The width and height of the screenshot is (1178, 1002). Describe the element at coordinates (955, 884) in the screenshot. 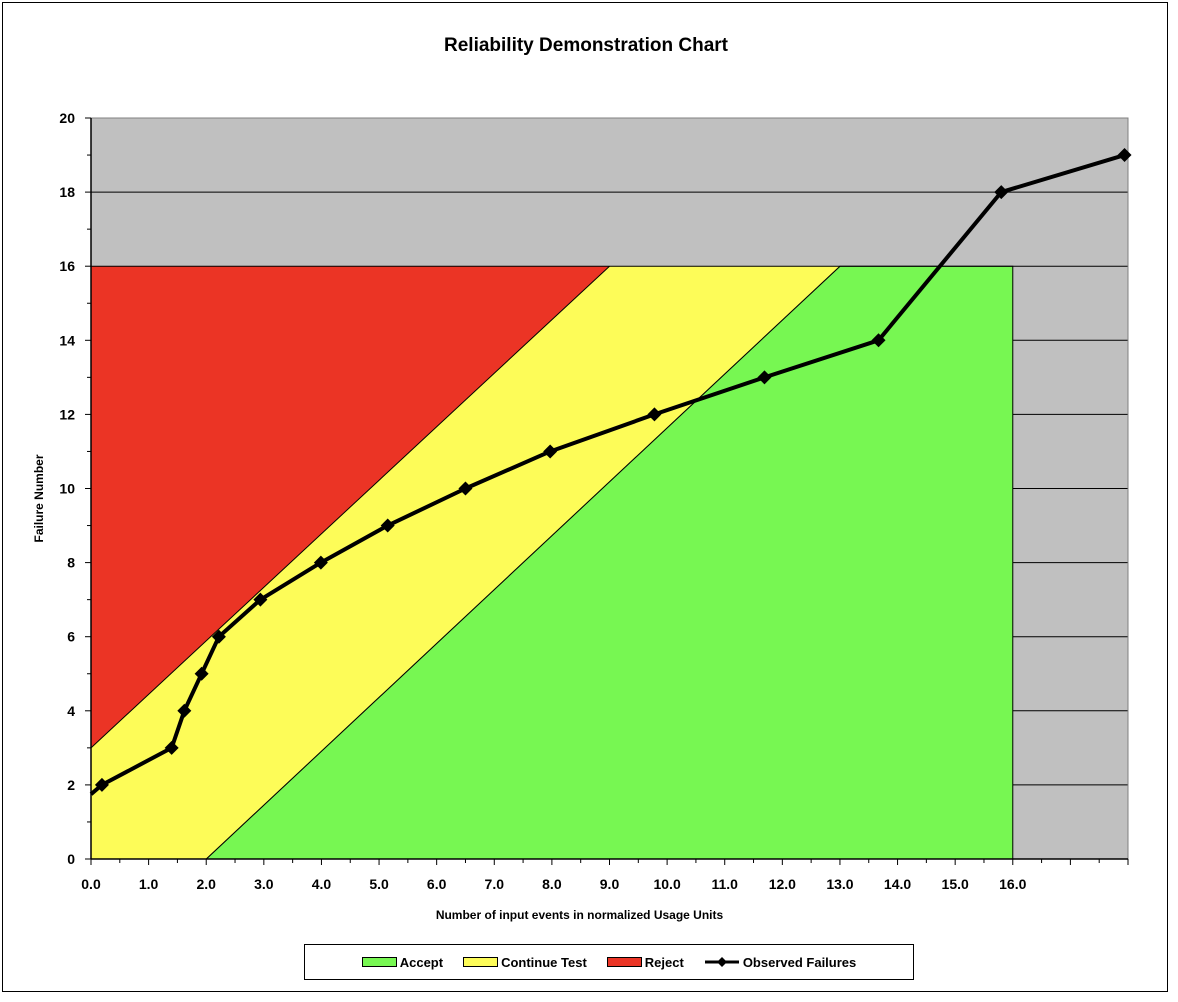

I see `x-tick-label: 15.0` at that location.